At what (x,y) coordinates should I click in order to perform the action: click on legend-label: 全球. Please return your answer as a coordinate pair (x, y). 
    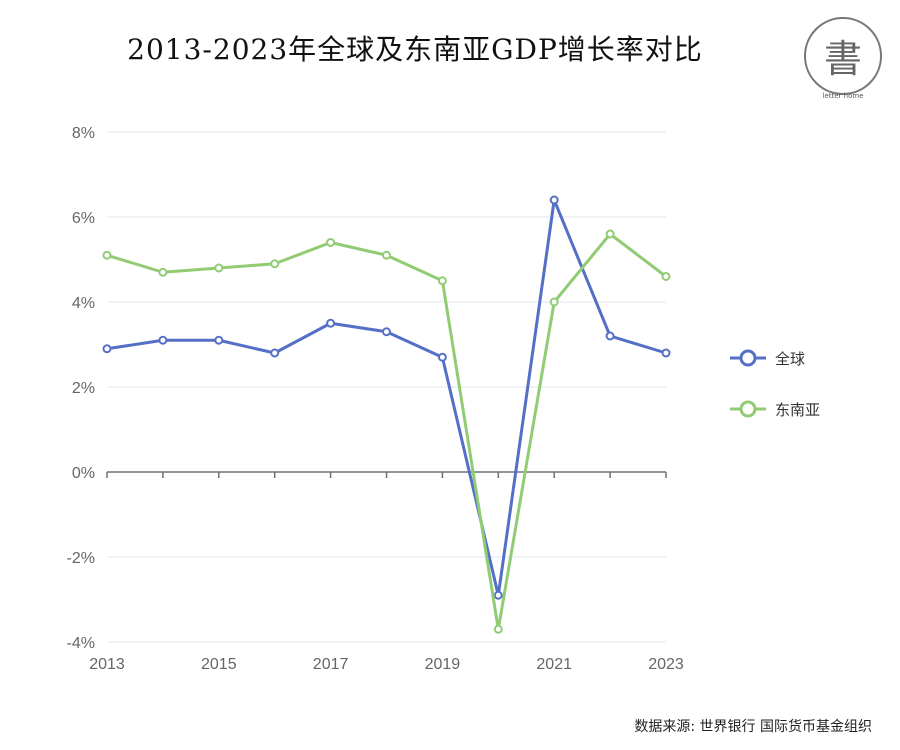
    Looking at the image, I should click on (790, 359).